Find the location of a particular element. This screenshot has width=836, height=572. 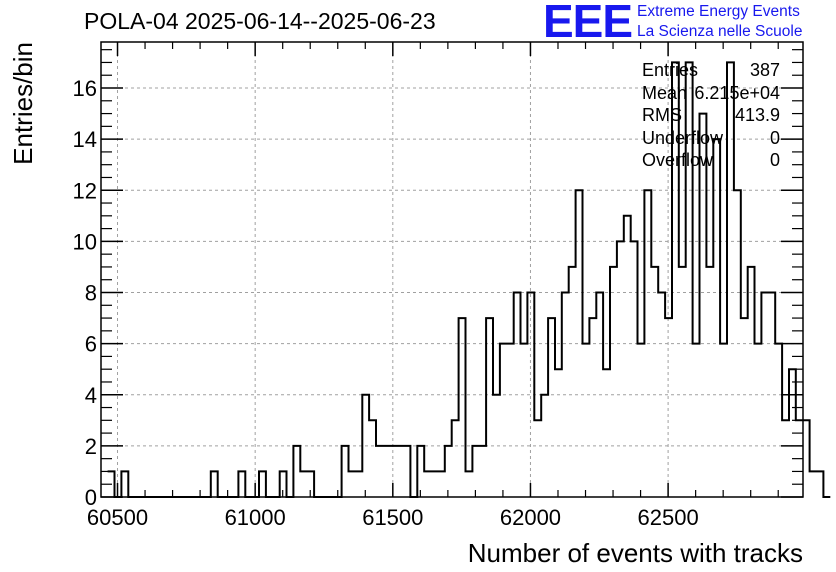

x-axis-label: Number of events with tracks is located at coordinates (635, 553).